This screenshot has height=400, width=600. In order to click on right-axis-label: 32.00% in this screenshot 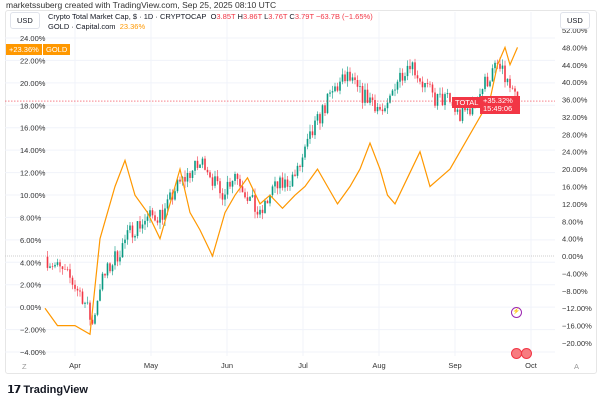, I will do `click(575, 117)`.